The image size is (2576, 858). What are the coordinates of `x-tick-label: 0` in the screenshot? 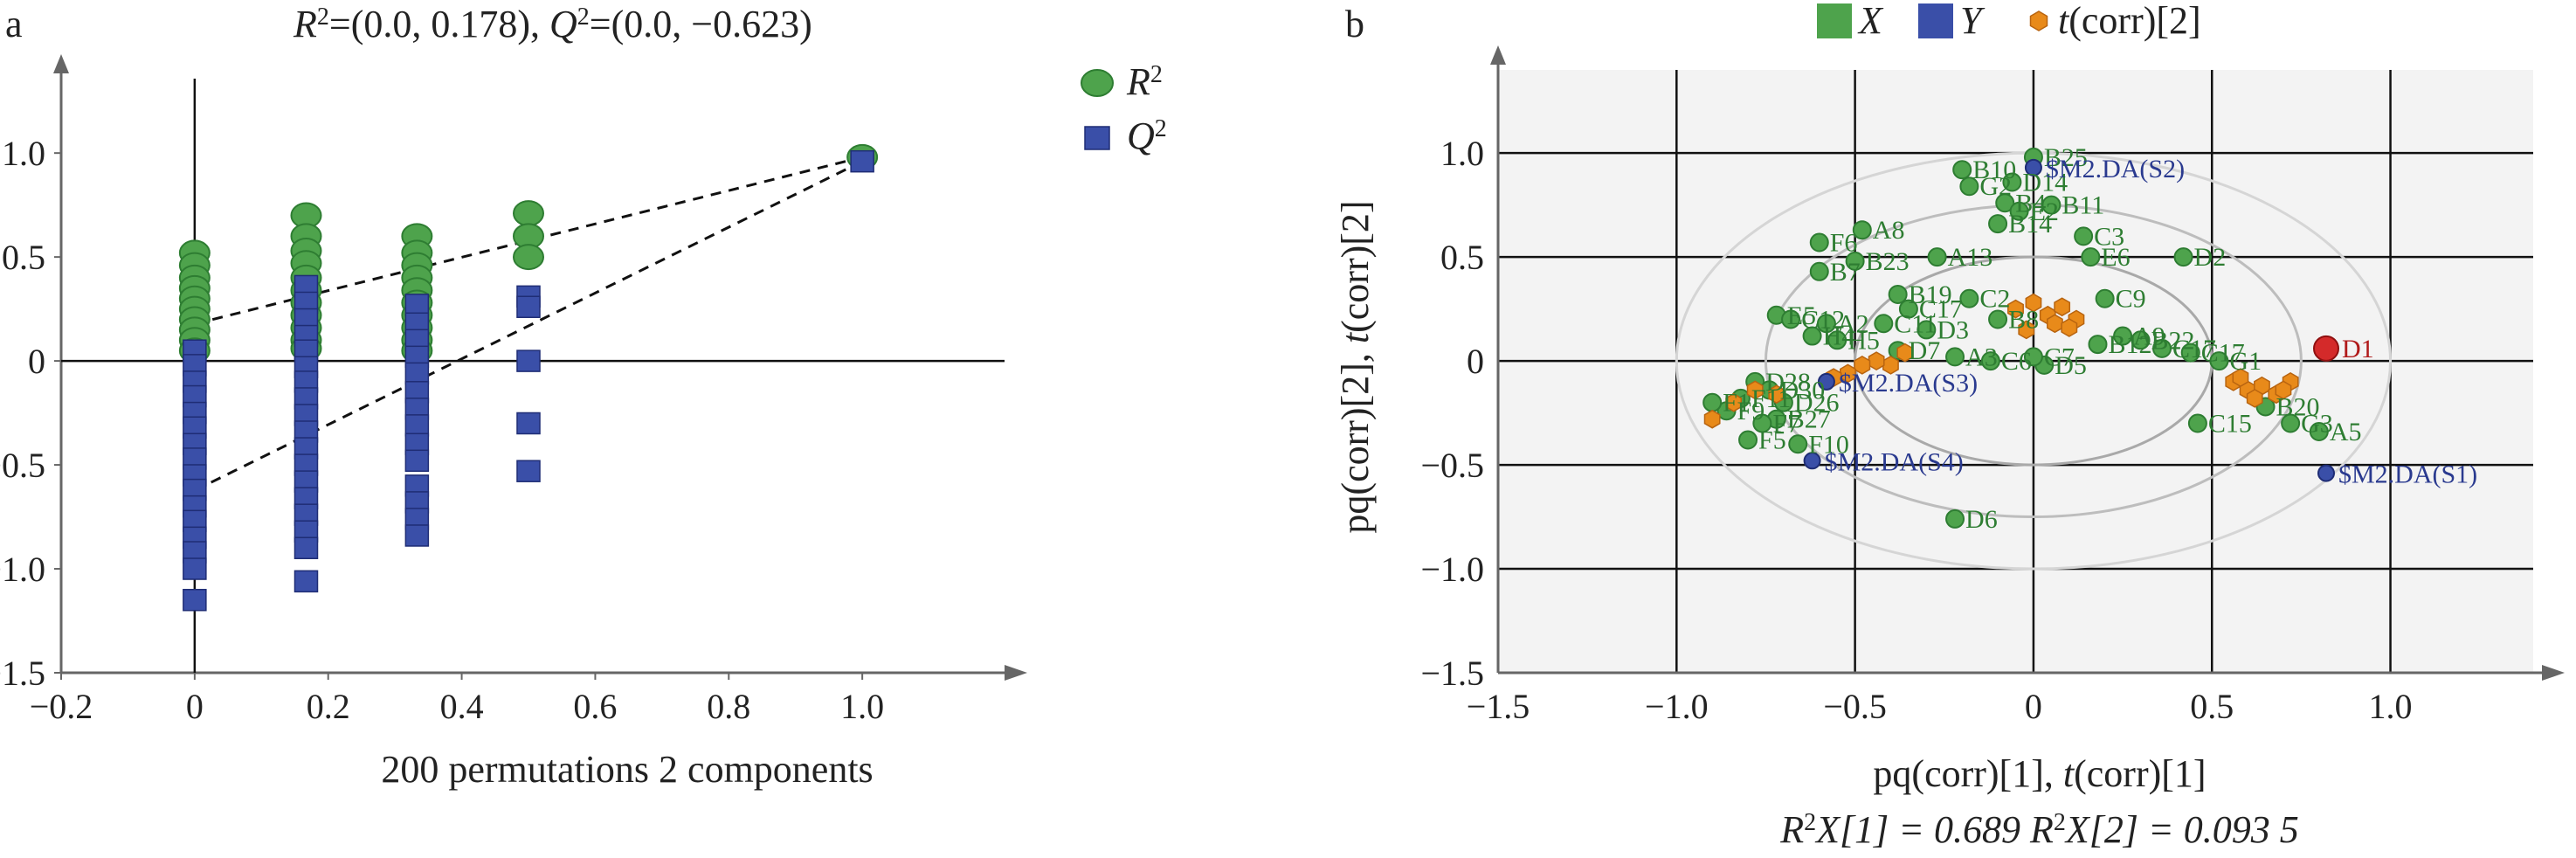 It's located at (195, 706).